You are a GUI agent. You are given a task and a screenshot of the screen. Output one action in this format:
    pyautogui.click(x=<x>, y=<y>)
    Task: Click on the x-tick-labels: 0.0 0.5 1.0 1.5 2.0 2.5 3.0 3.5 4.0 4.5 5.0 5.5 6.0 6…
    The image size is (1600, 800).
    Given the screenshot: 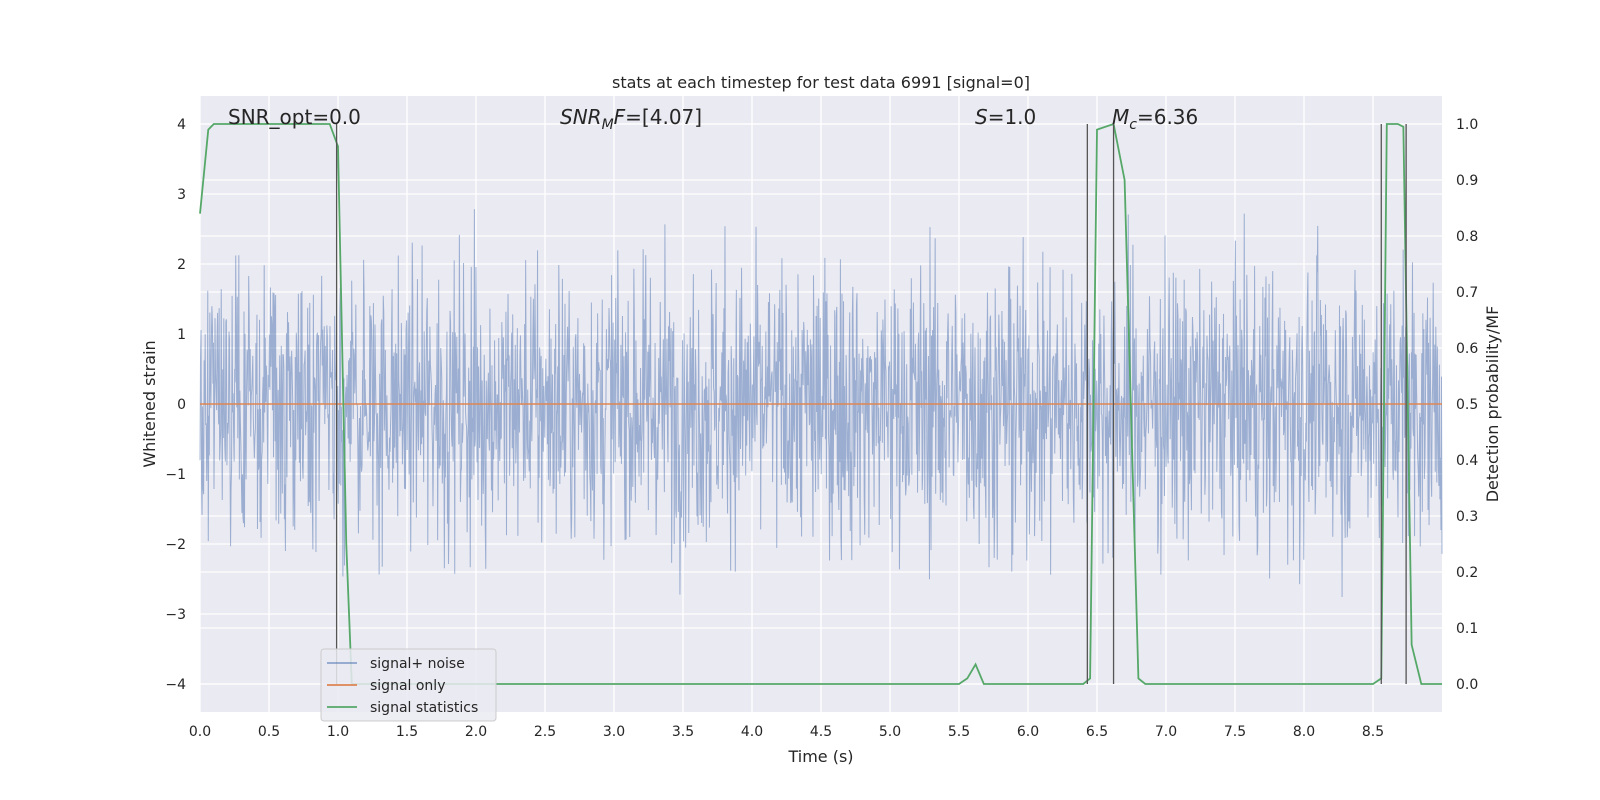 What is the action you would take?
    pyautogui.click(x=786, y=732)
    